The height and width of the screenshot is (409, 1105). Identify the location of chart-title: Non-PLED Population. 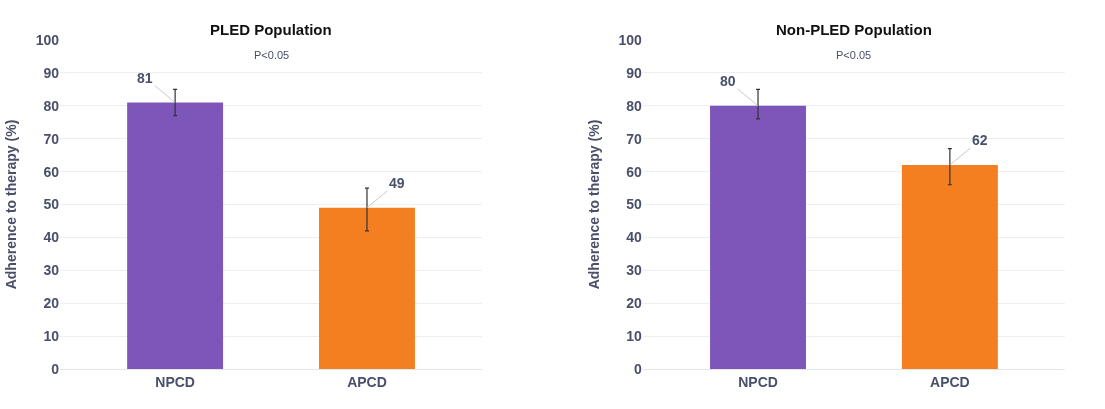
(854, 29).